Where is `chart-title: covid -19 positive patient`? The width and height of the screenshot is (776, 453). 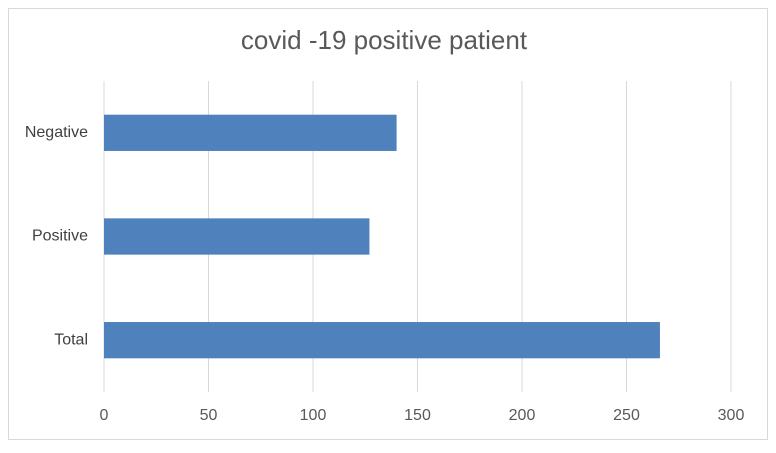 chart-title: covid -19 positive patient is located at coordinates (384, 40).